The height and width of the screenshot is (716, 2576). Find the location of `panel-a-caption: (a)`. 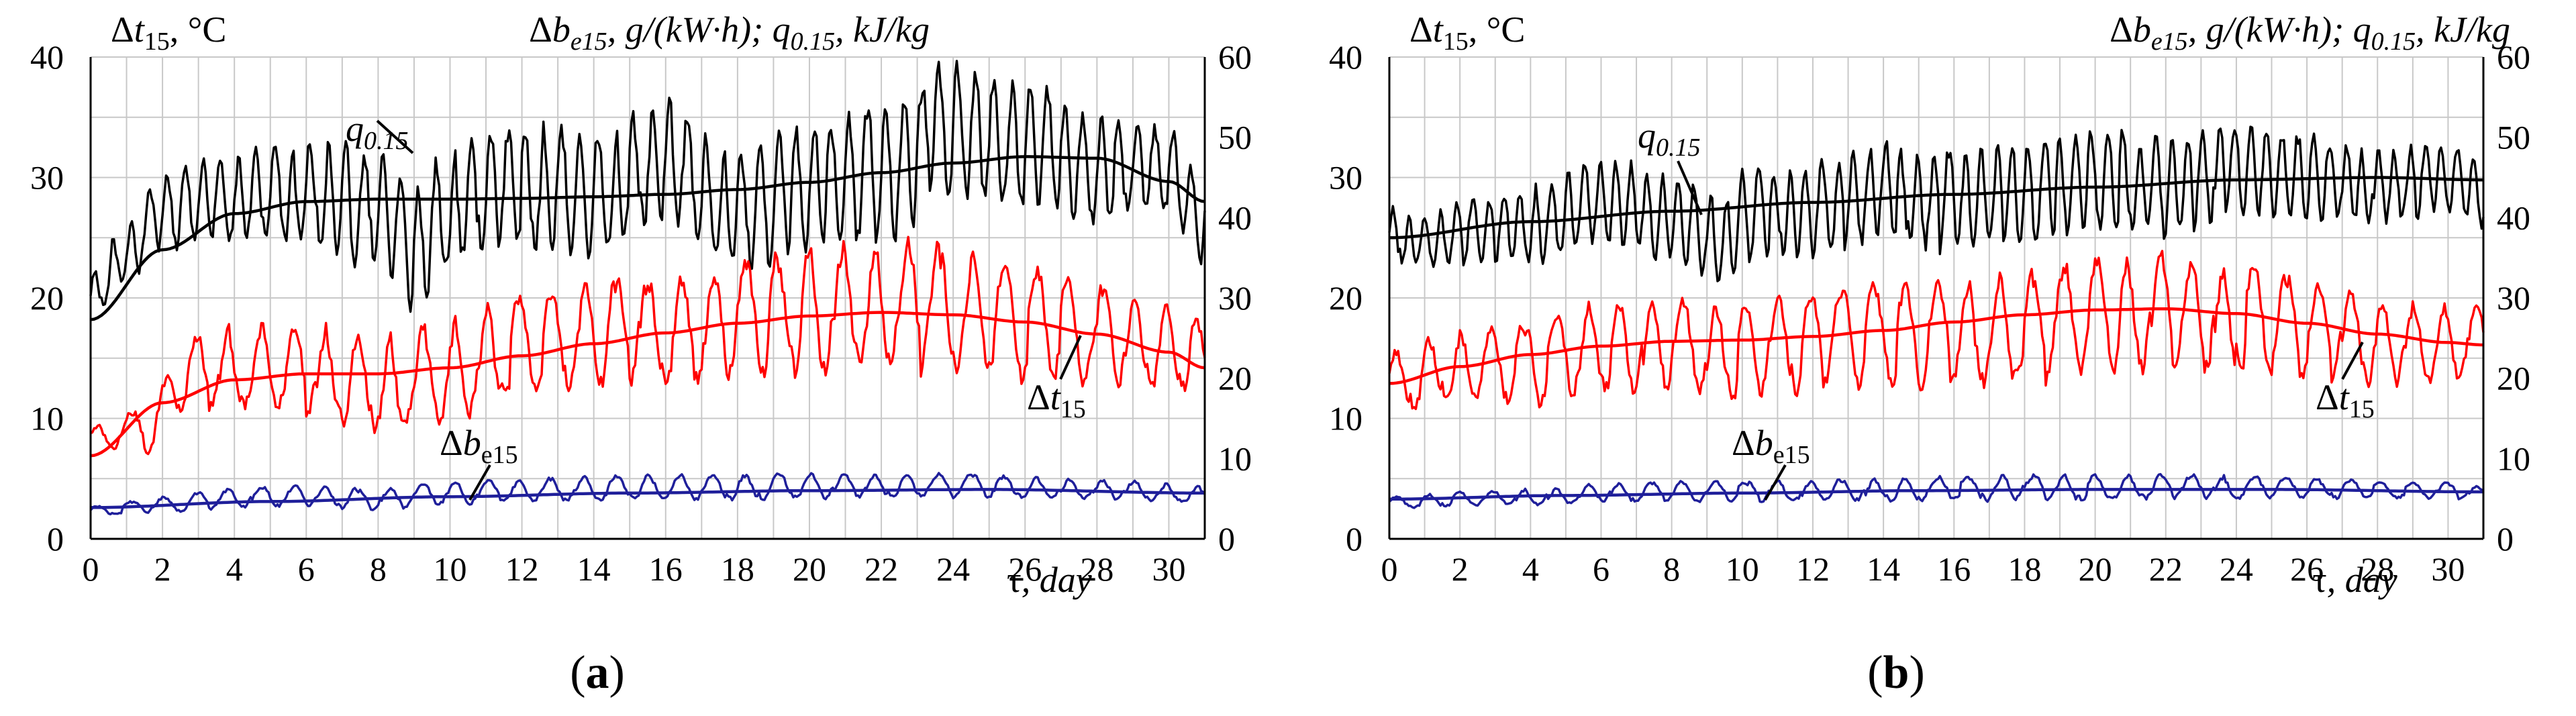

panel-a-caption: (a) is located at coordinates (597, 673).